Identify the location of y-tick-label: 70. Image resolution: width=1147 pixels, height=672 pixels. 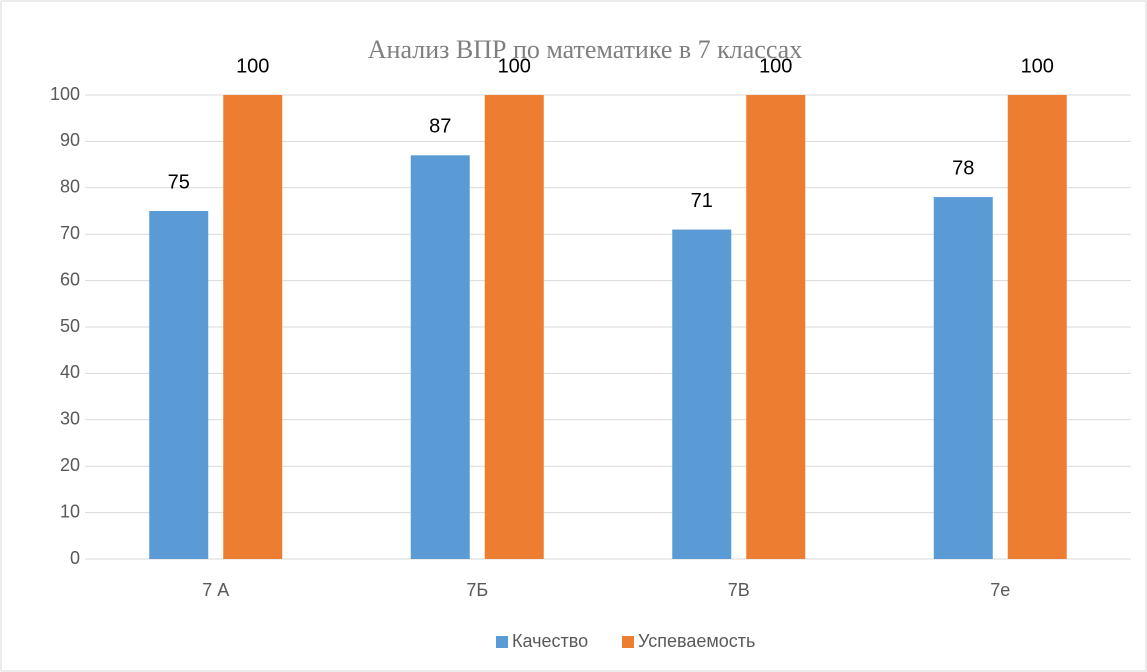
(70, 233).